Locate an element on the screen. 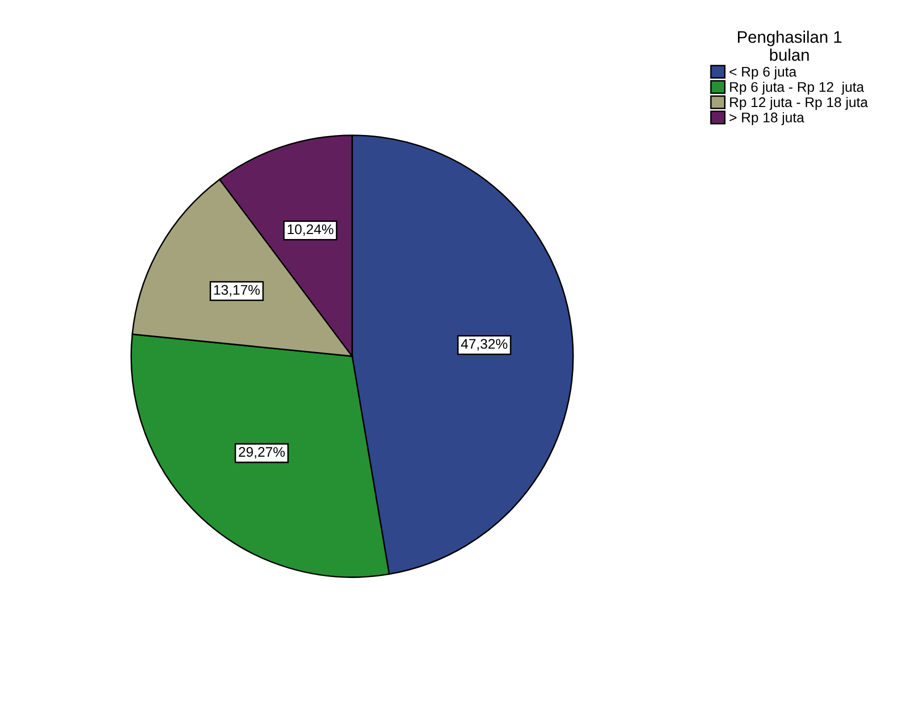 This screenshot has height=727, width=903. data-label: 13,17% is located at coordinates (237, 290).